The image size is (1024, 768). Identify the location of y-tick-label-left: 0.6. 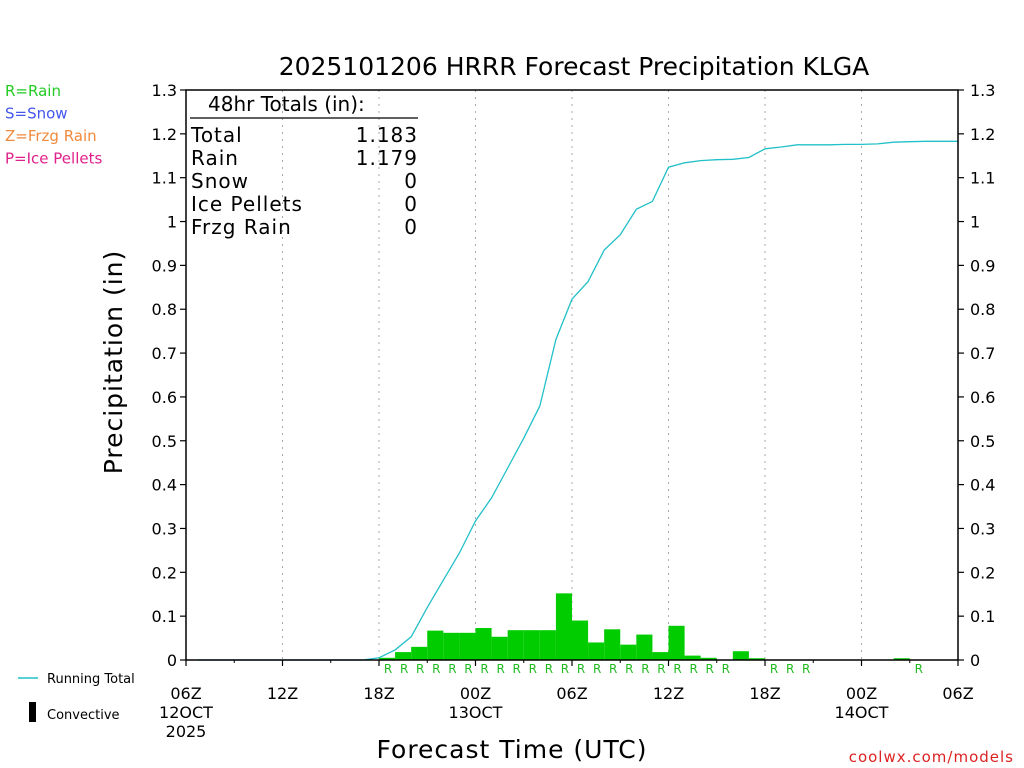
(164, 397).